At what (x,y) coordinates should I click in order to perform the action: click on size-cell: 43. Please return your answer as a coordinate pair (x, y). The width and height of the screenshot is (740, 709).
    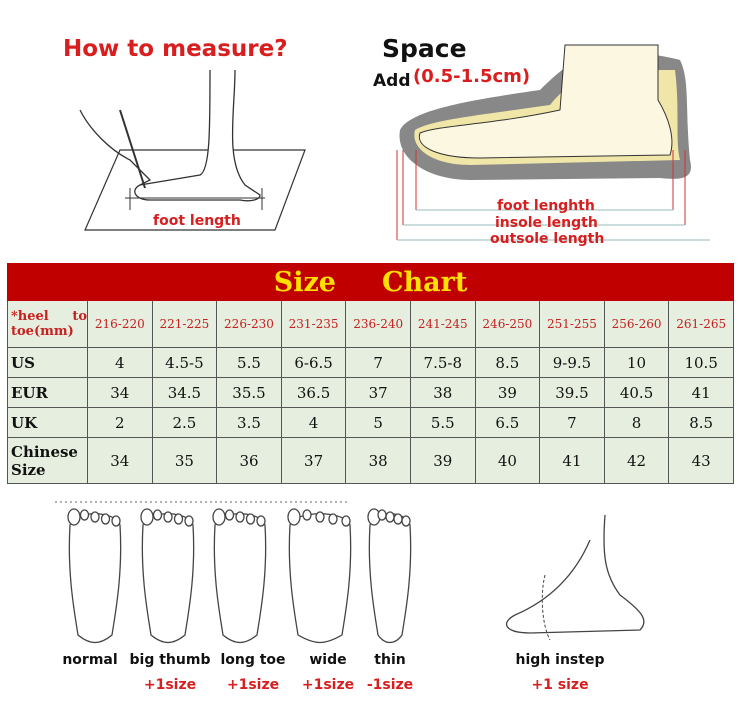
    Looking at the image, I should click on (701, 460).